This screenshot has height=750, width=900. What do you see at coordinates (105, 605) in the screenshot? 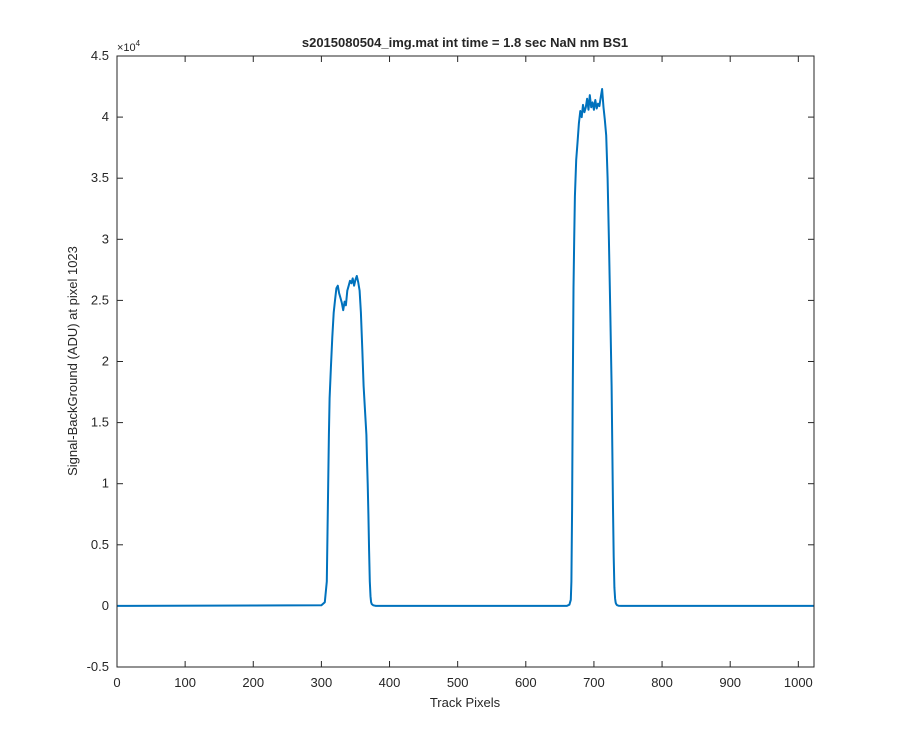
I see `y-tick-label: 0` at bounding box center [105, 605].